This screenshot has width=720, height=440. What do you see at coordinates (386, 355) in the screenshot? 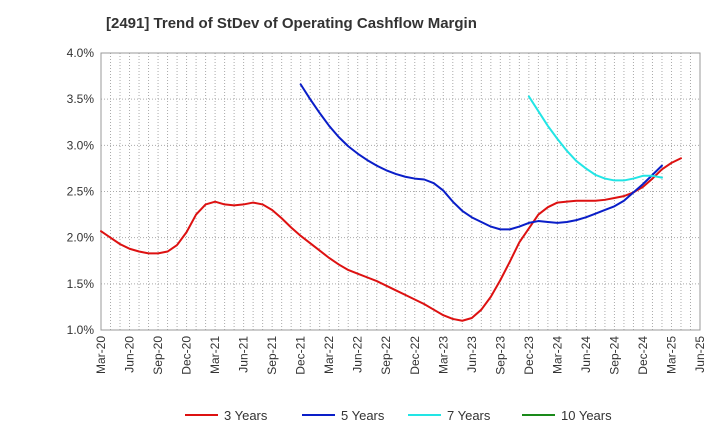
I see `x-tick-label: Sep-22` at bounding box center [386, 355].